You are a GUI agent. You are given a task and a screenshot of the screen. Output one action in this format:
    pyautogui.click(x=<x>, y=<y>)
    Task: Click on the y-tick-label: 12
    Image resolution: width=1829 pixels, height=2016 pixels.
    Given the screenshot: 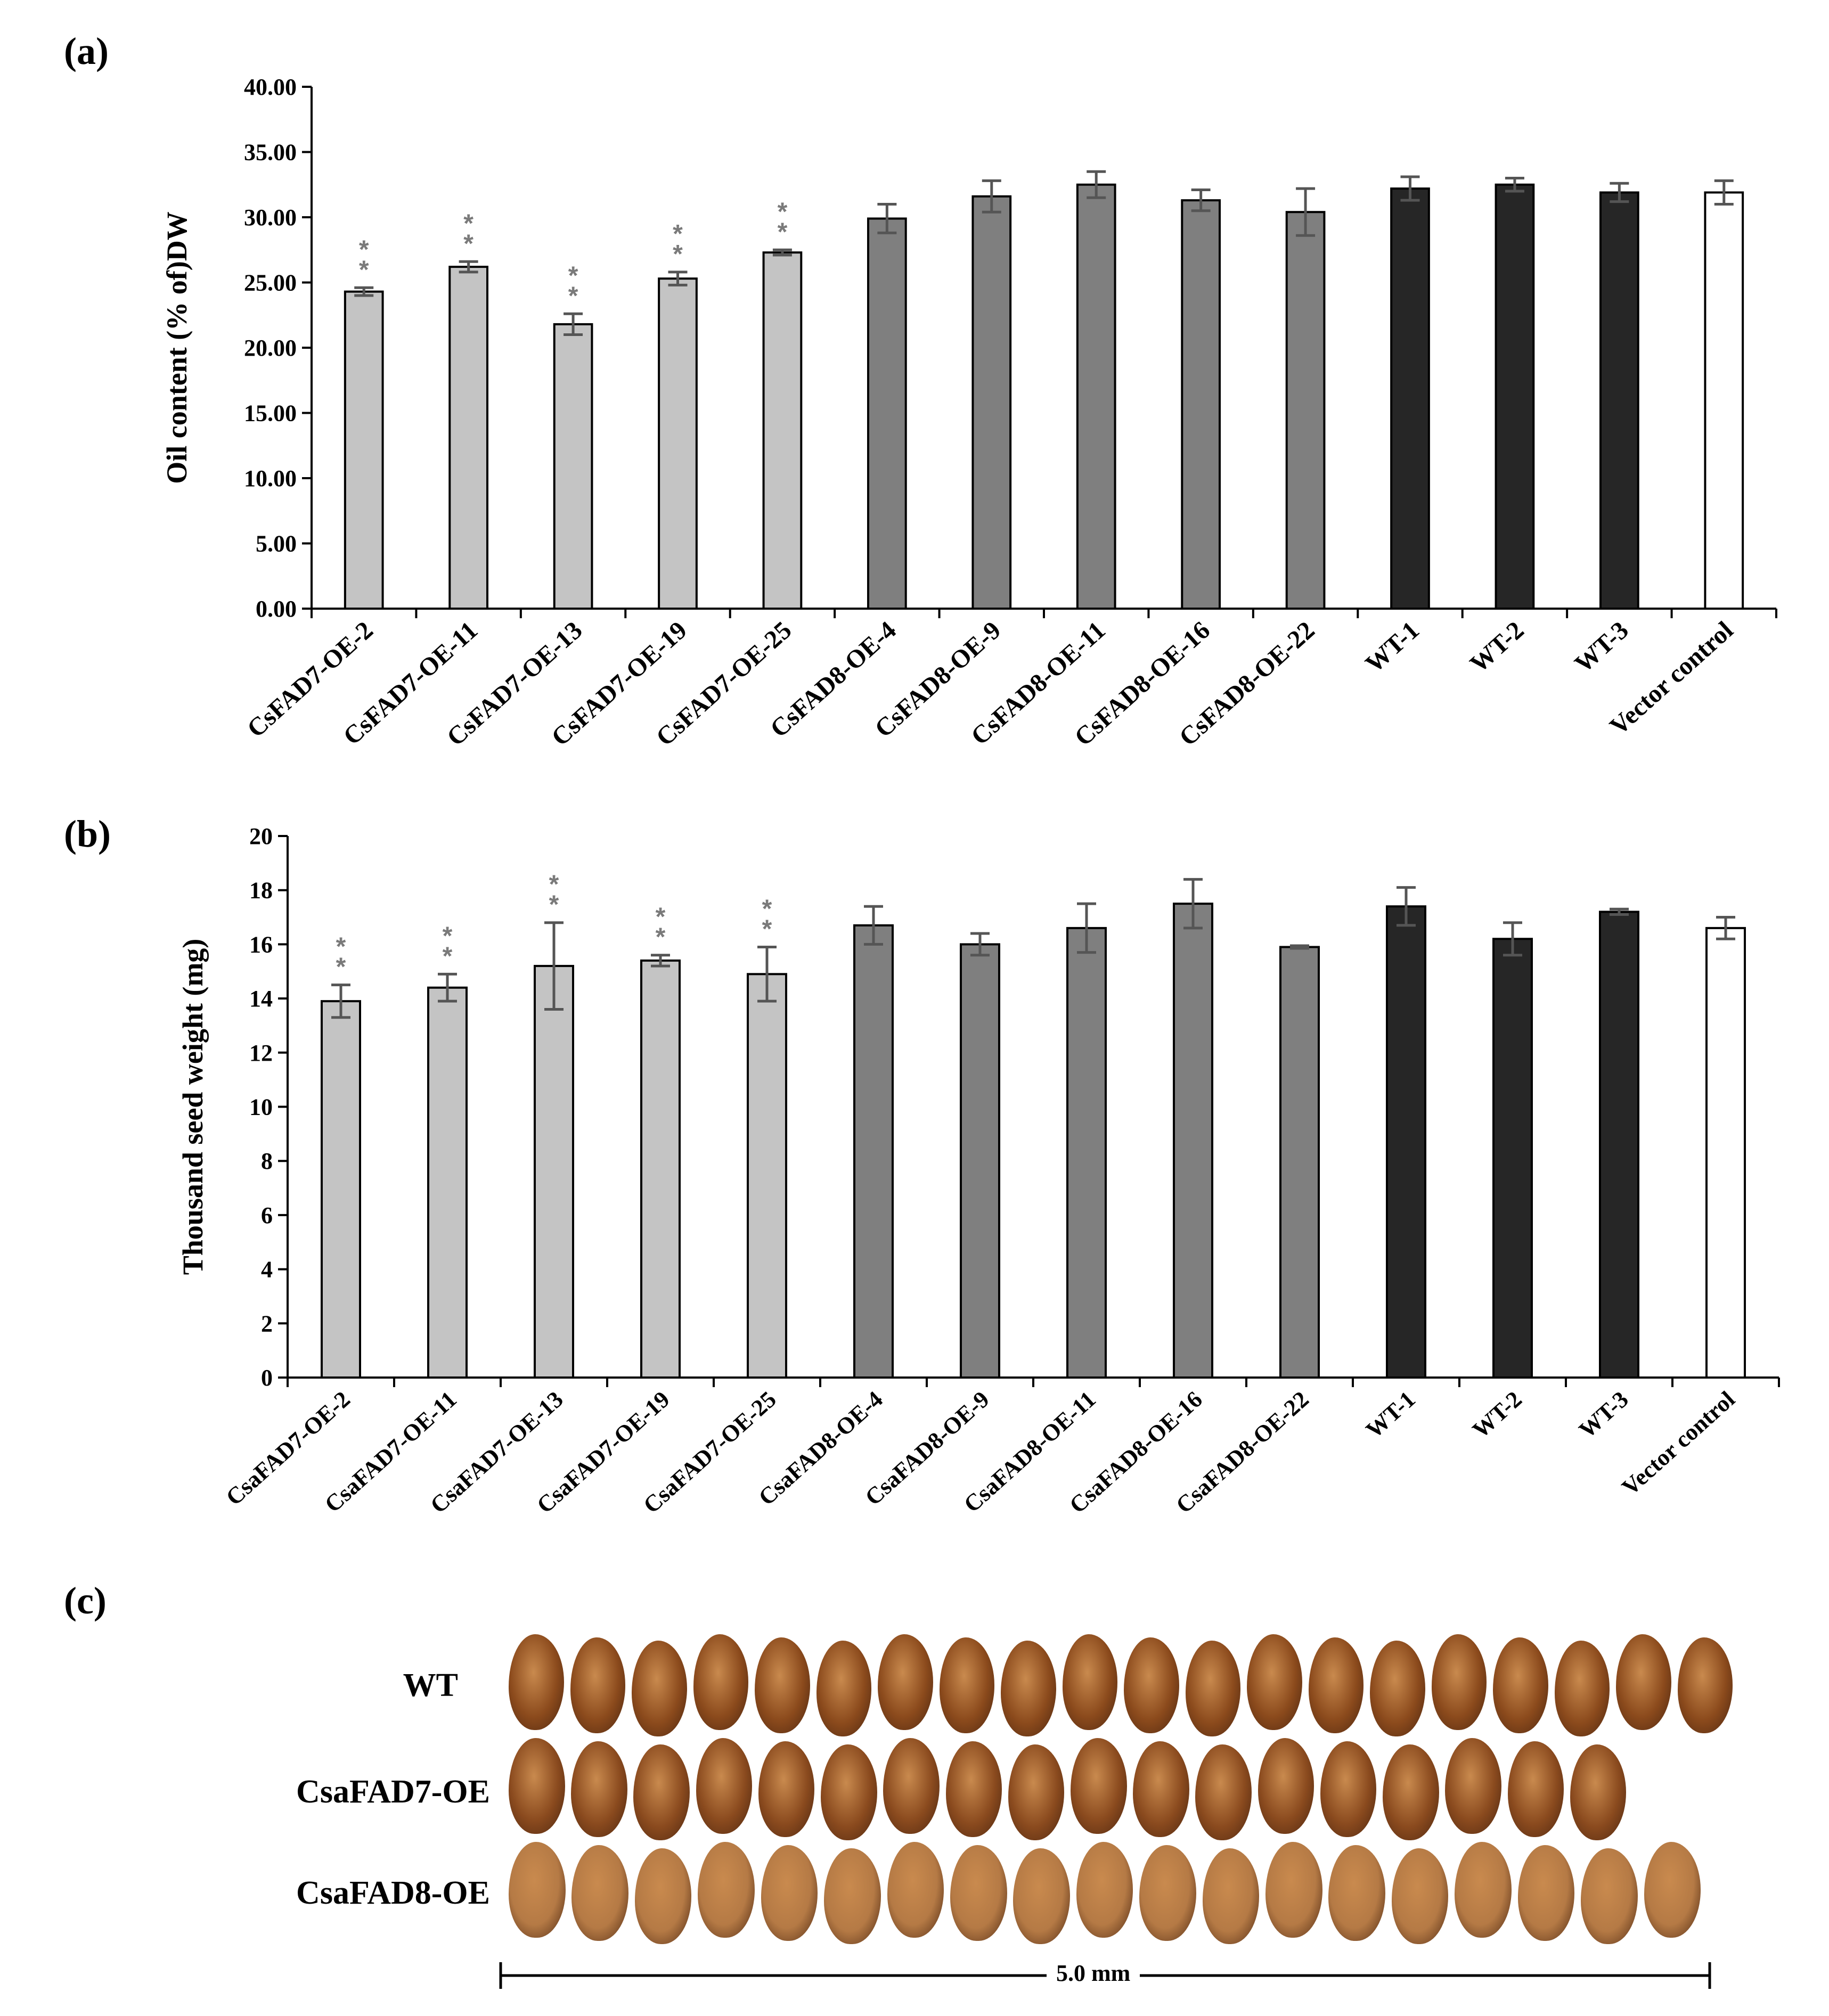 What is the action you would take?
    pyautogui.click(x=261, y=1053)
    